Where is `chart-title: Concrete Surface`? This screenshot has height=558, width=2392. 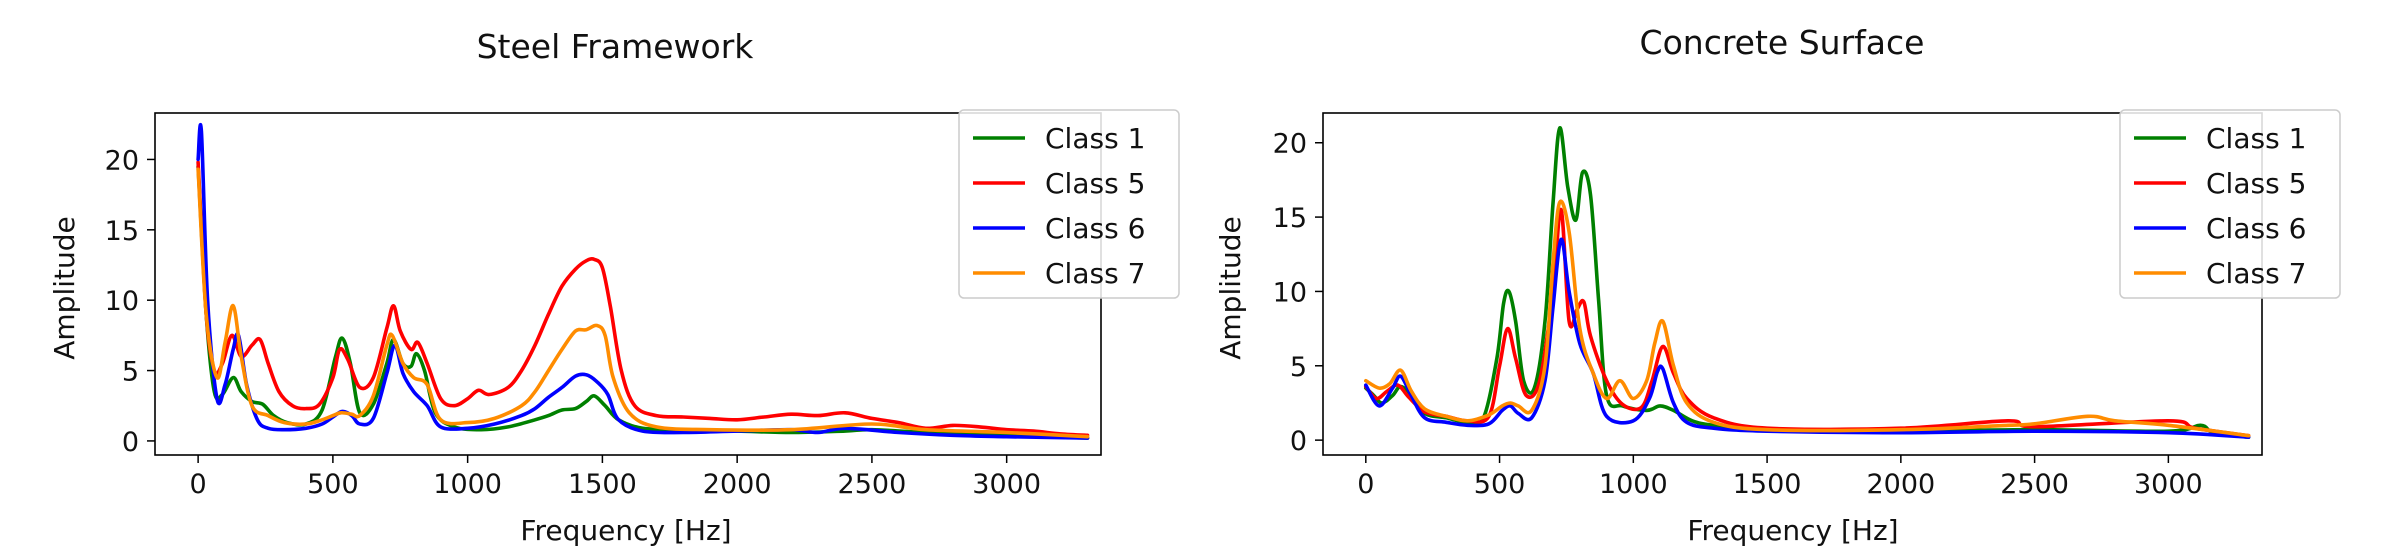 chart-title: Concrete Surface is located at coordinates (1782, 42).